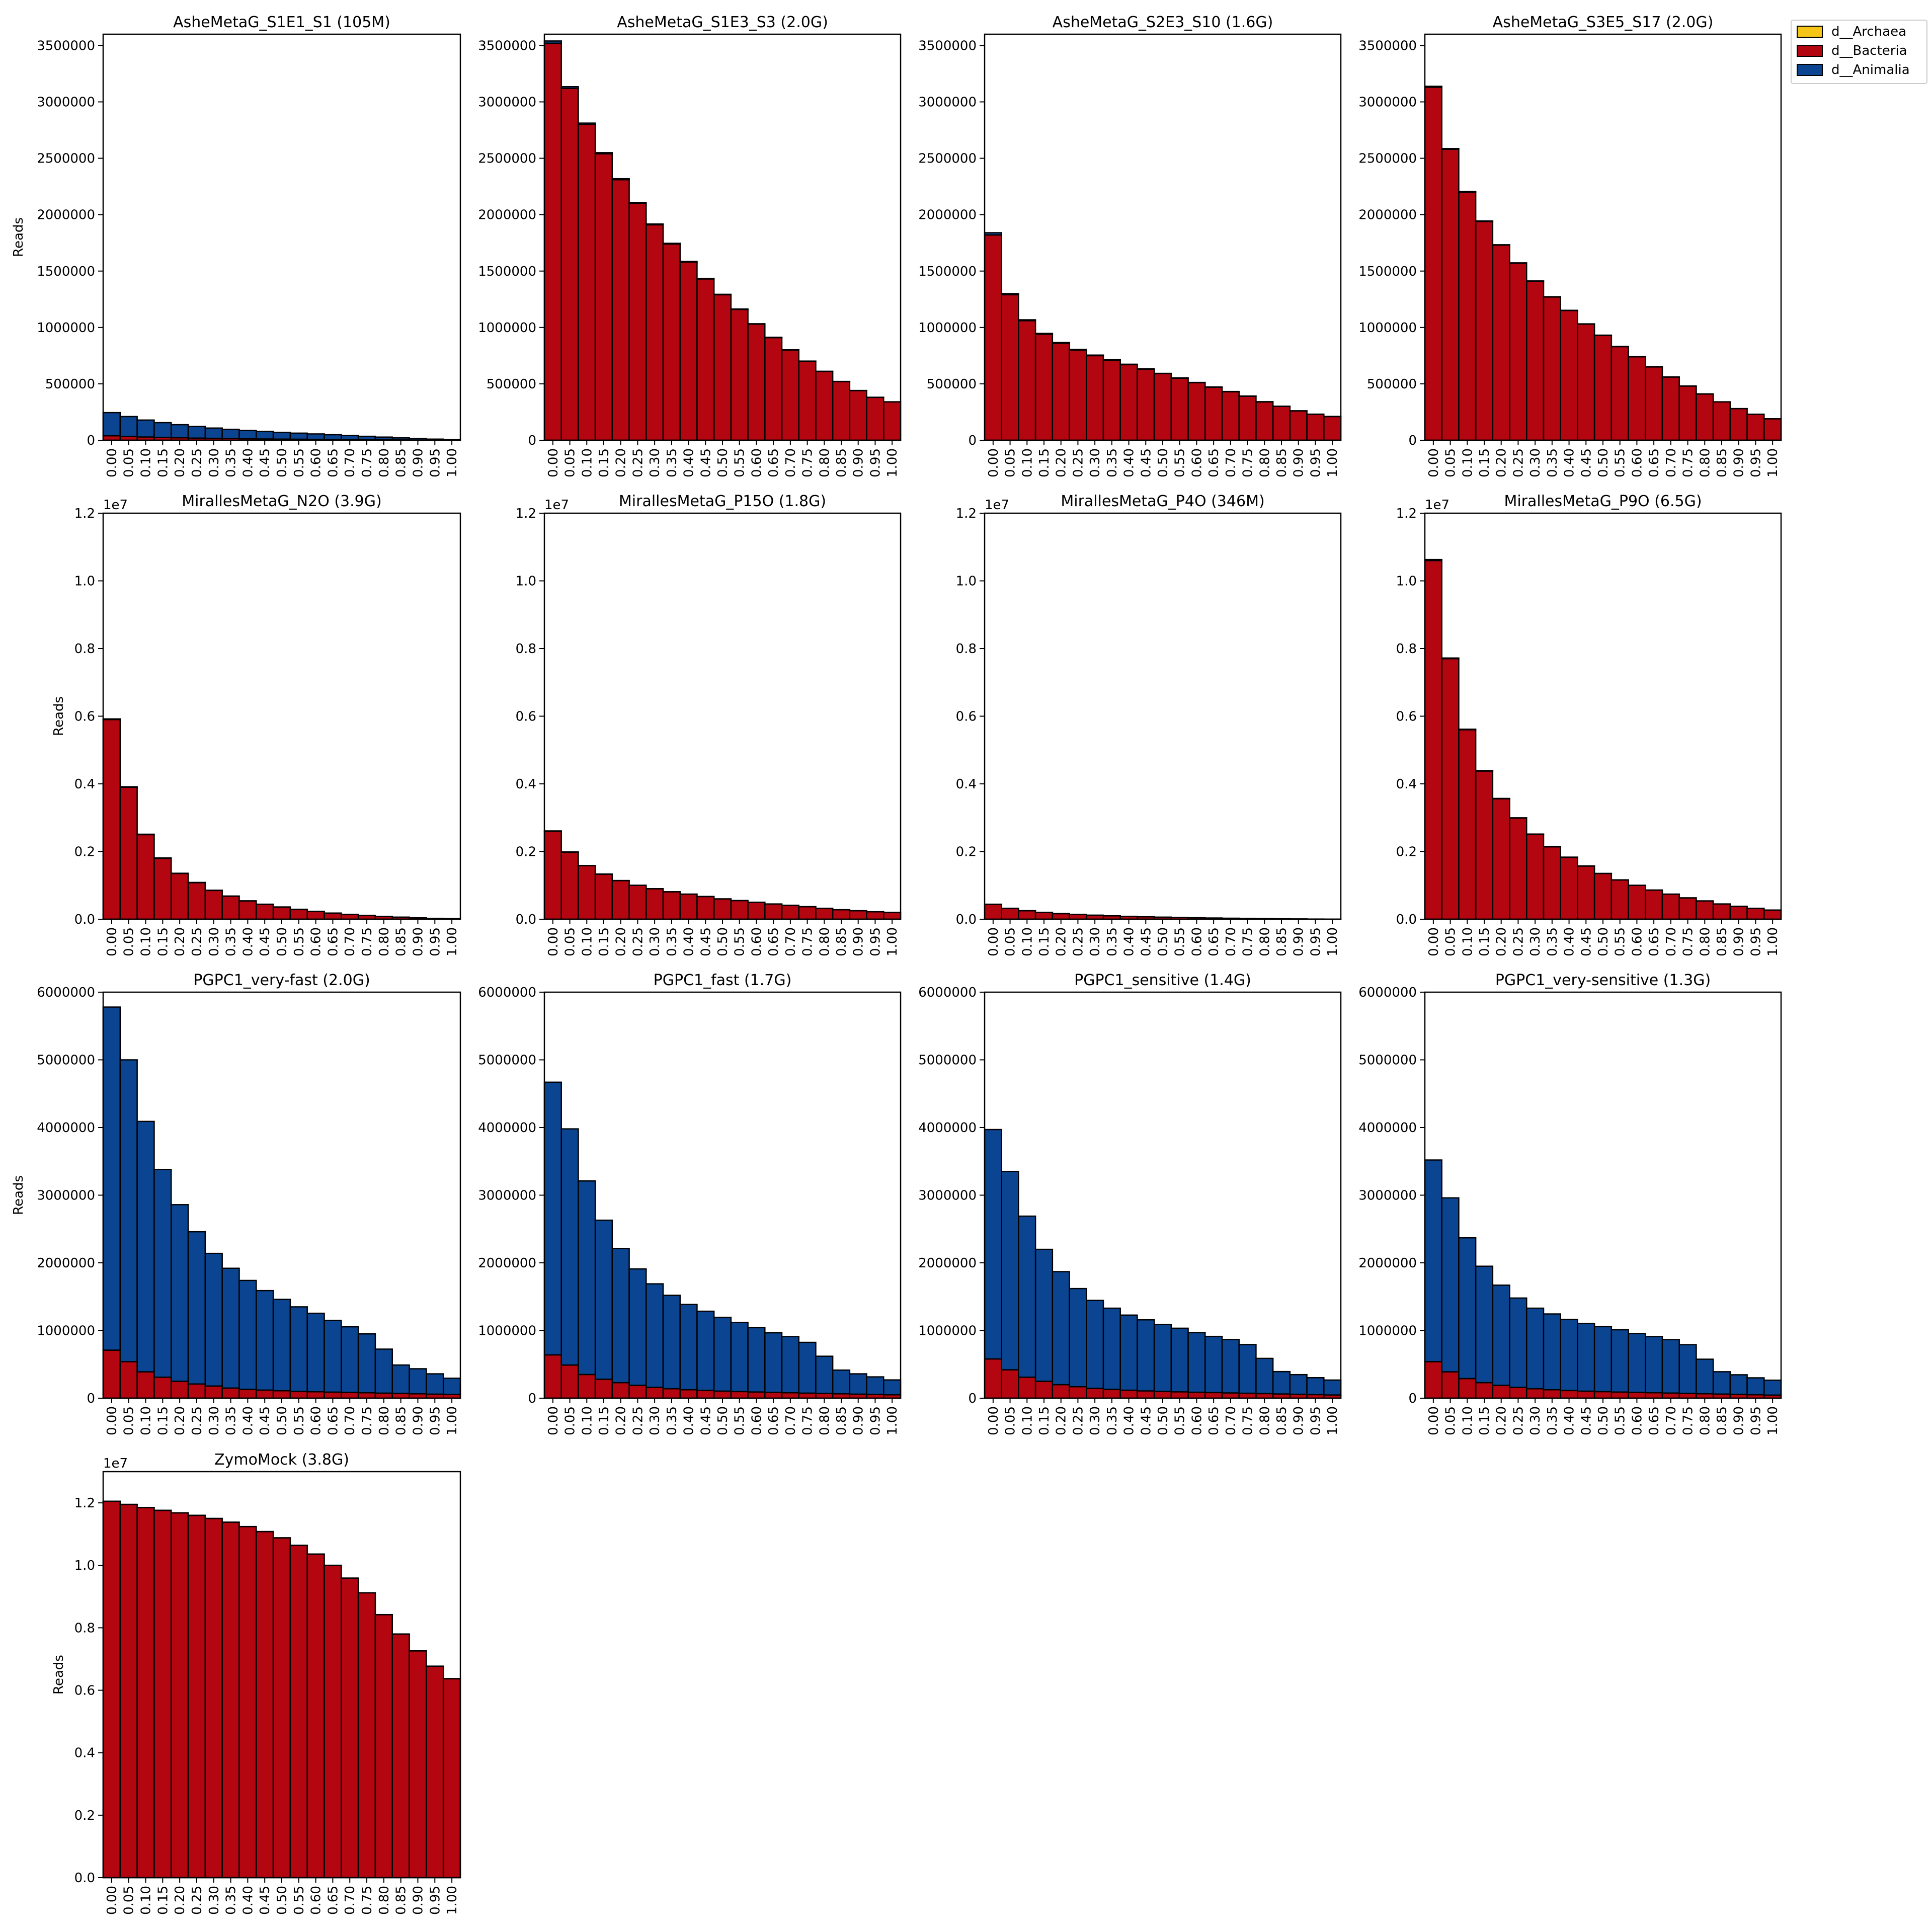 The width and height of the screenshot is (1932, 1932). Describe the element at coordinates (1852, 51) in the screenshot. I see `legend-entry-bacteria: d__Bacteria` at that location.